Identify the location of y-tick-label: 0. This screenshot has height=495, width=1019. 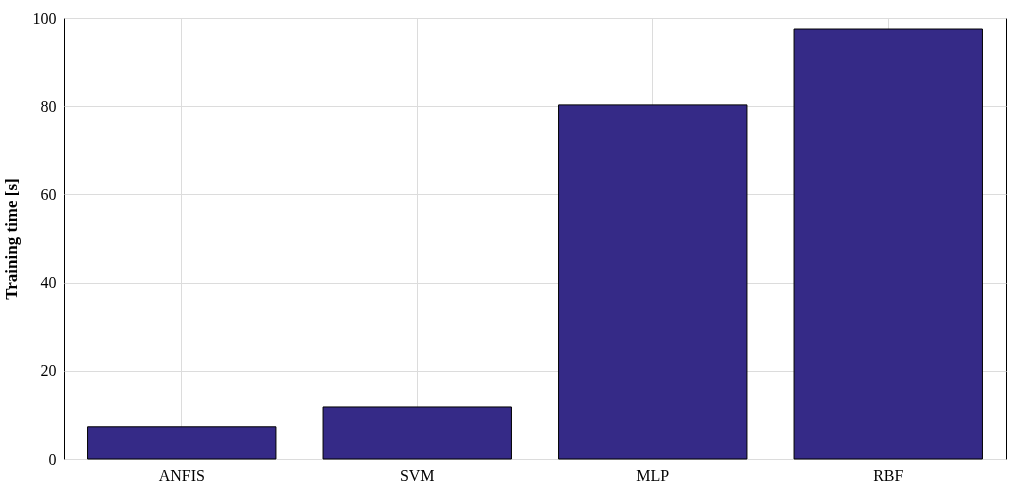
(52, 459).